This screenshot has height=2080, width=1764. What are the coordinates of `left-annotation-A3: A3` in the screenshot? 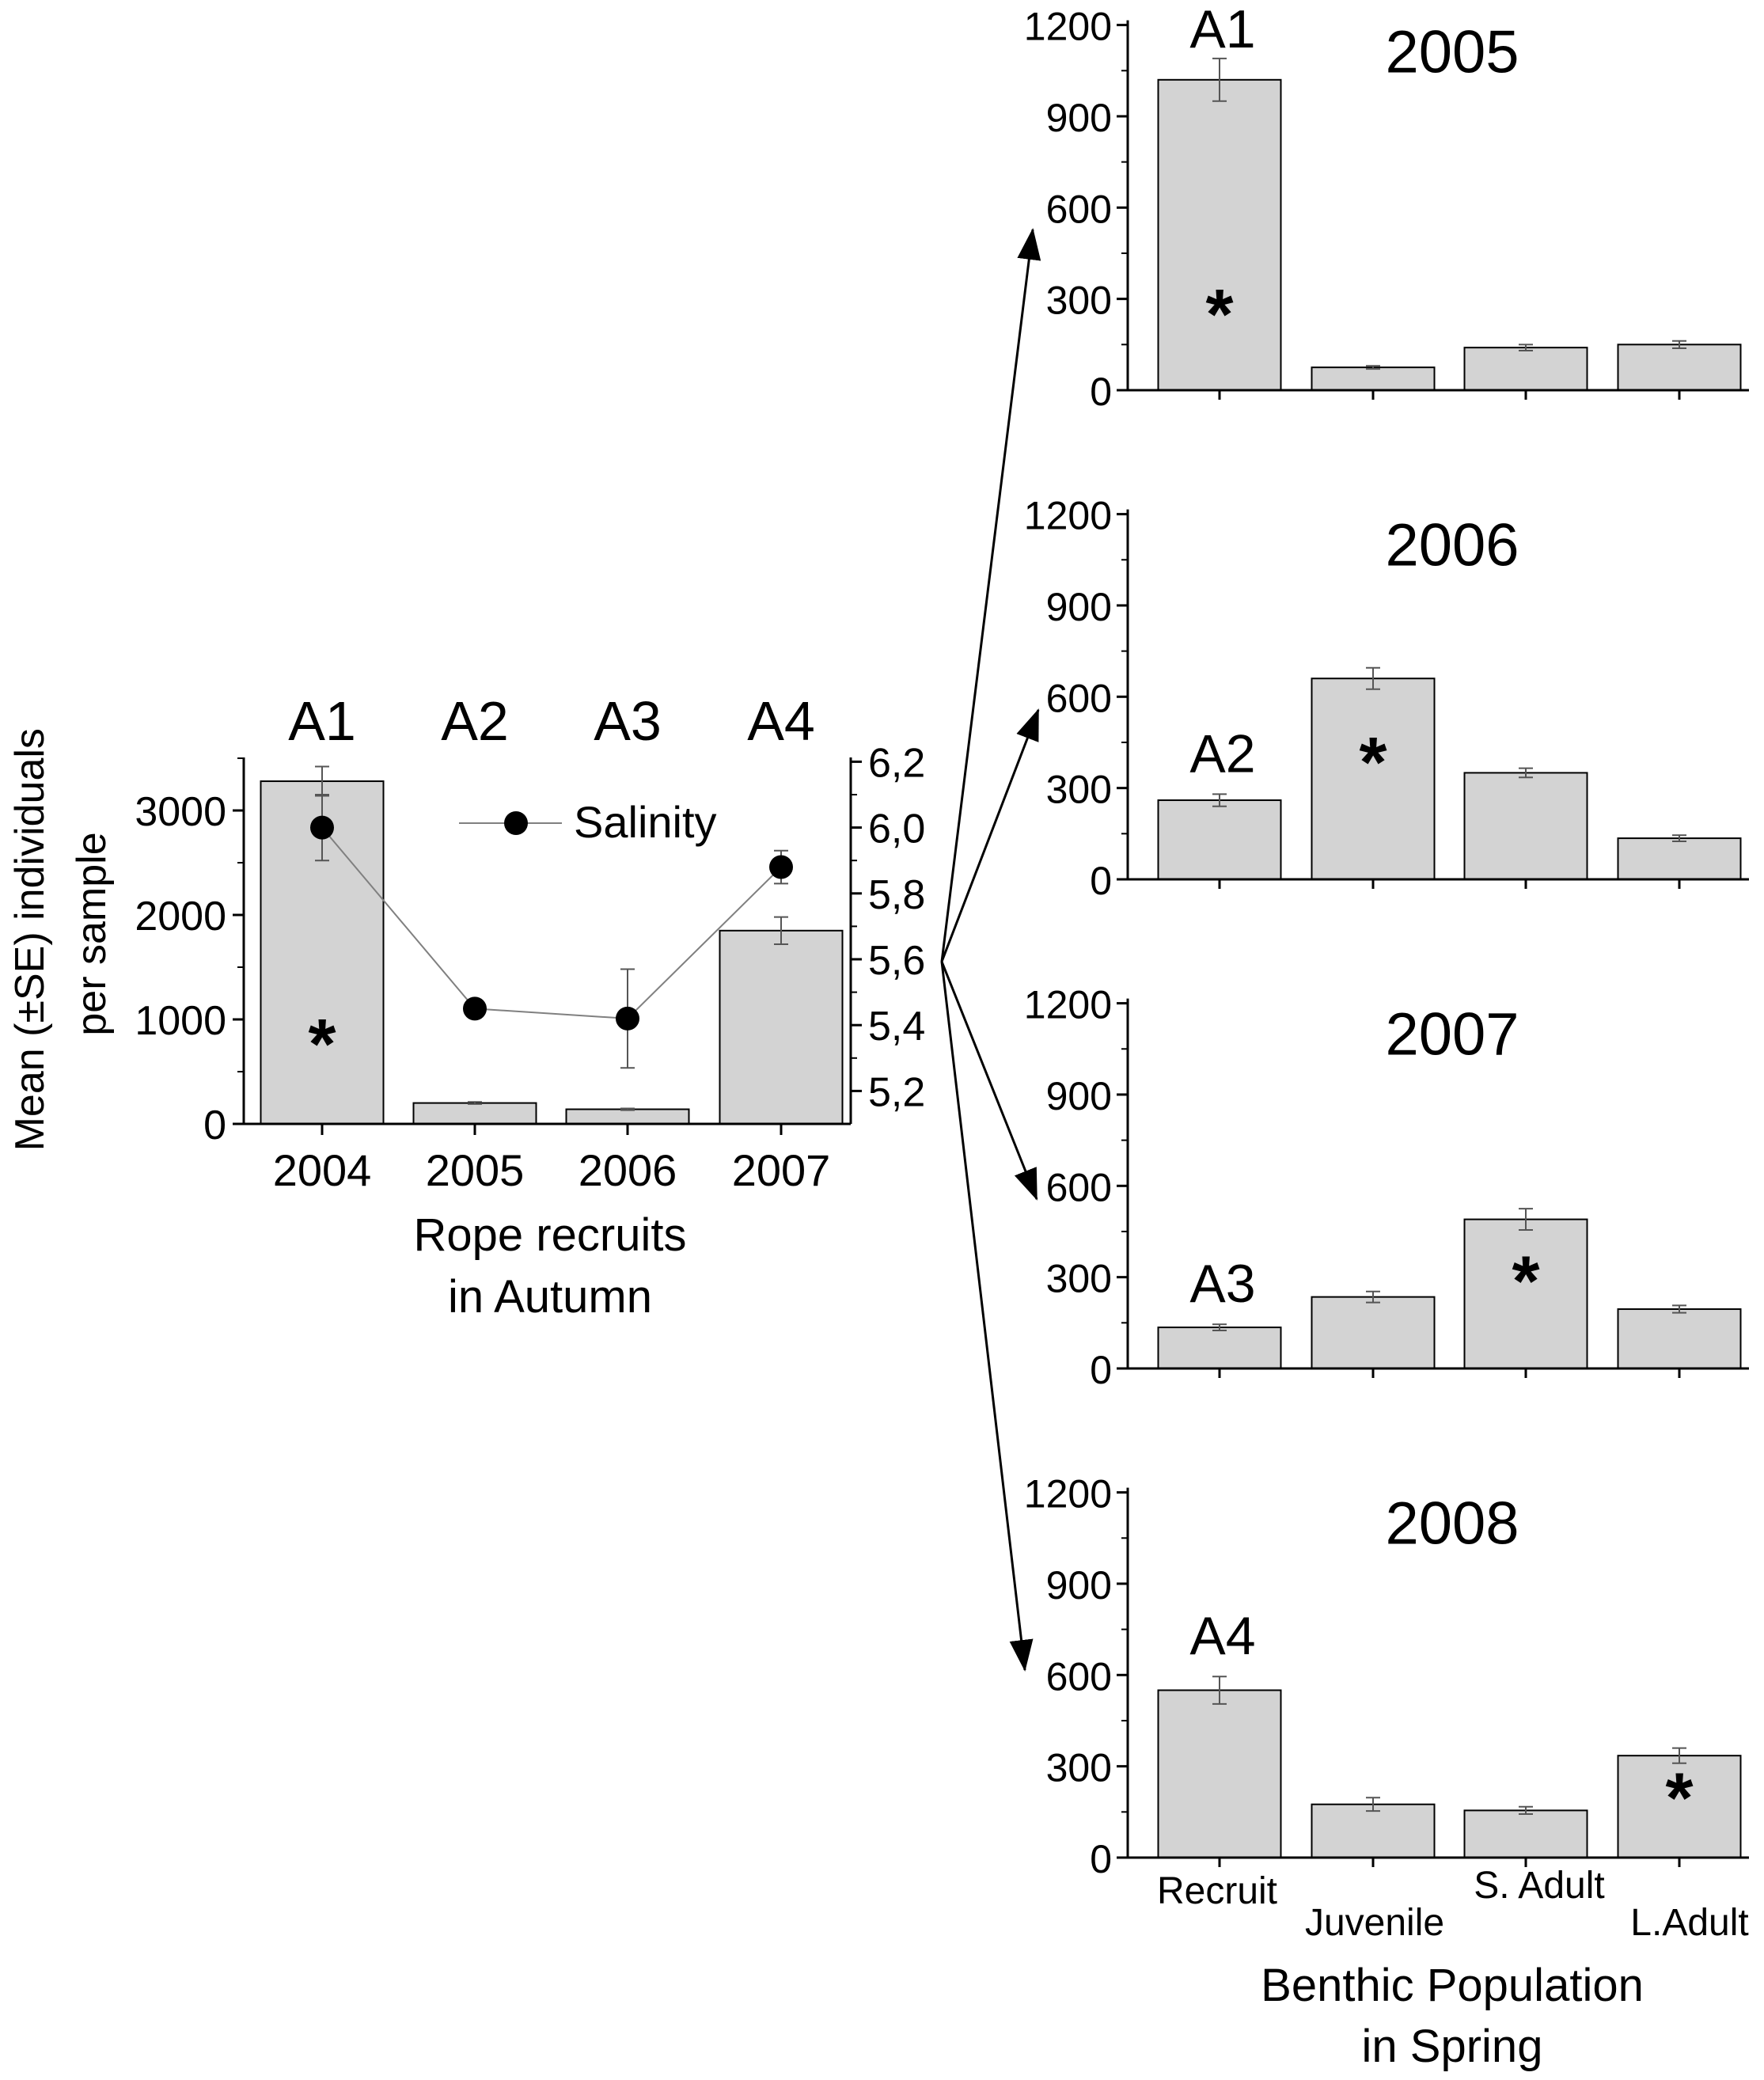 It's located at (628, 721).